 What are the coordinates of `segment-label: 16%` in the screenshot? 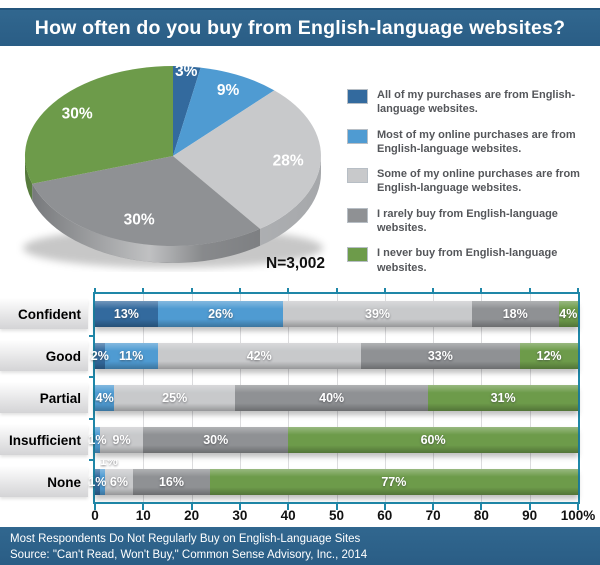 It's located at (171, 482).